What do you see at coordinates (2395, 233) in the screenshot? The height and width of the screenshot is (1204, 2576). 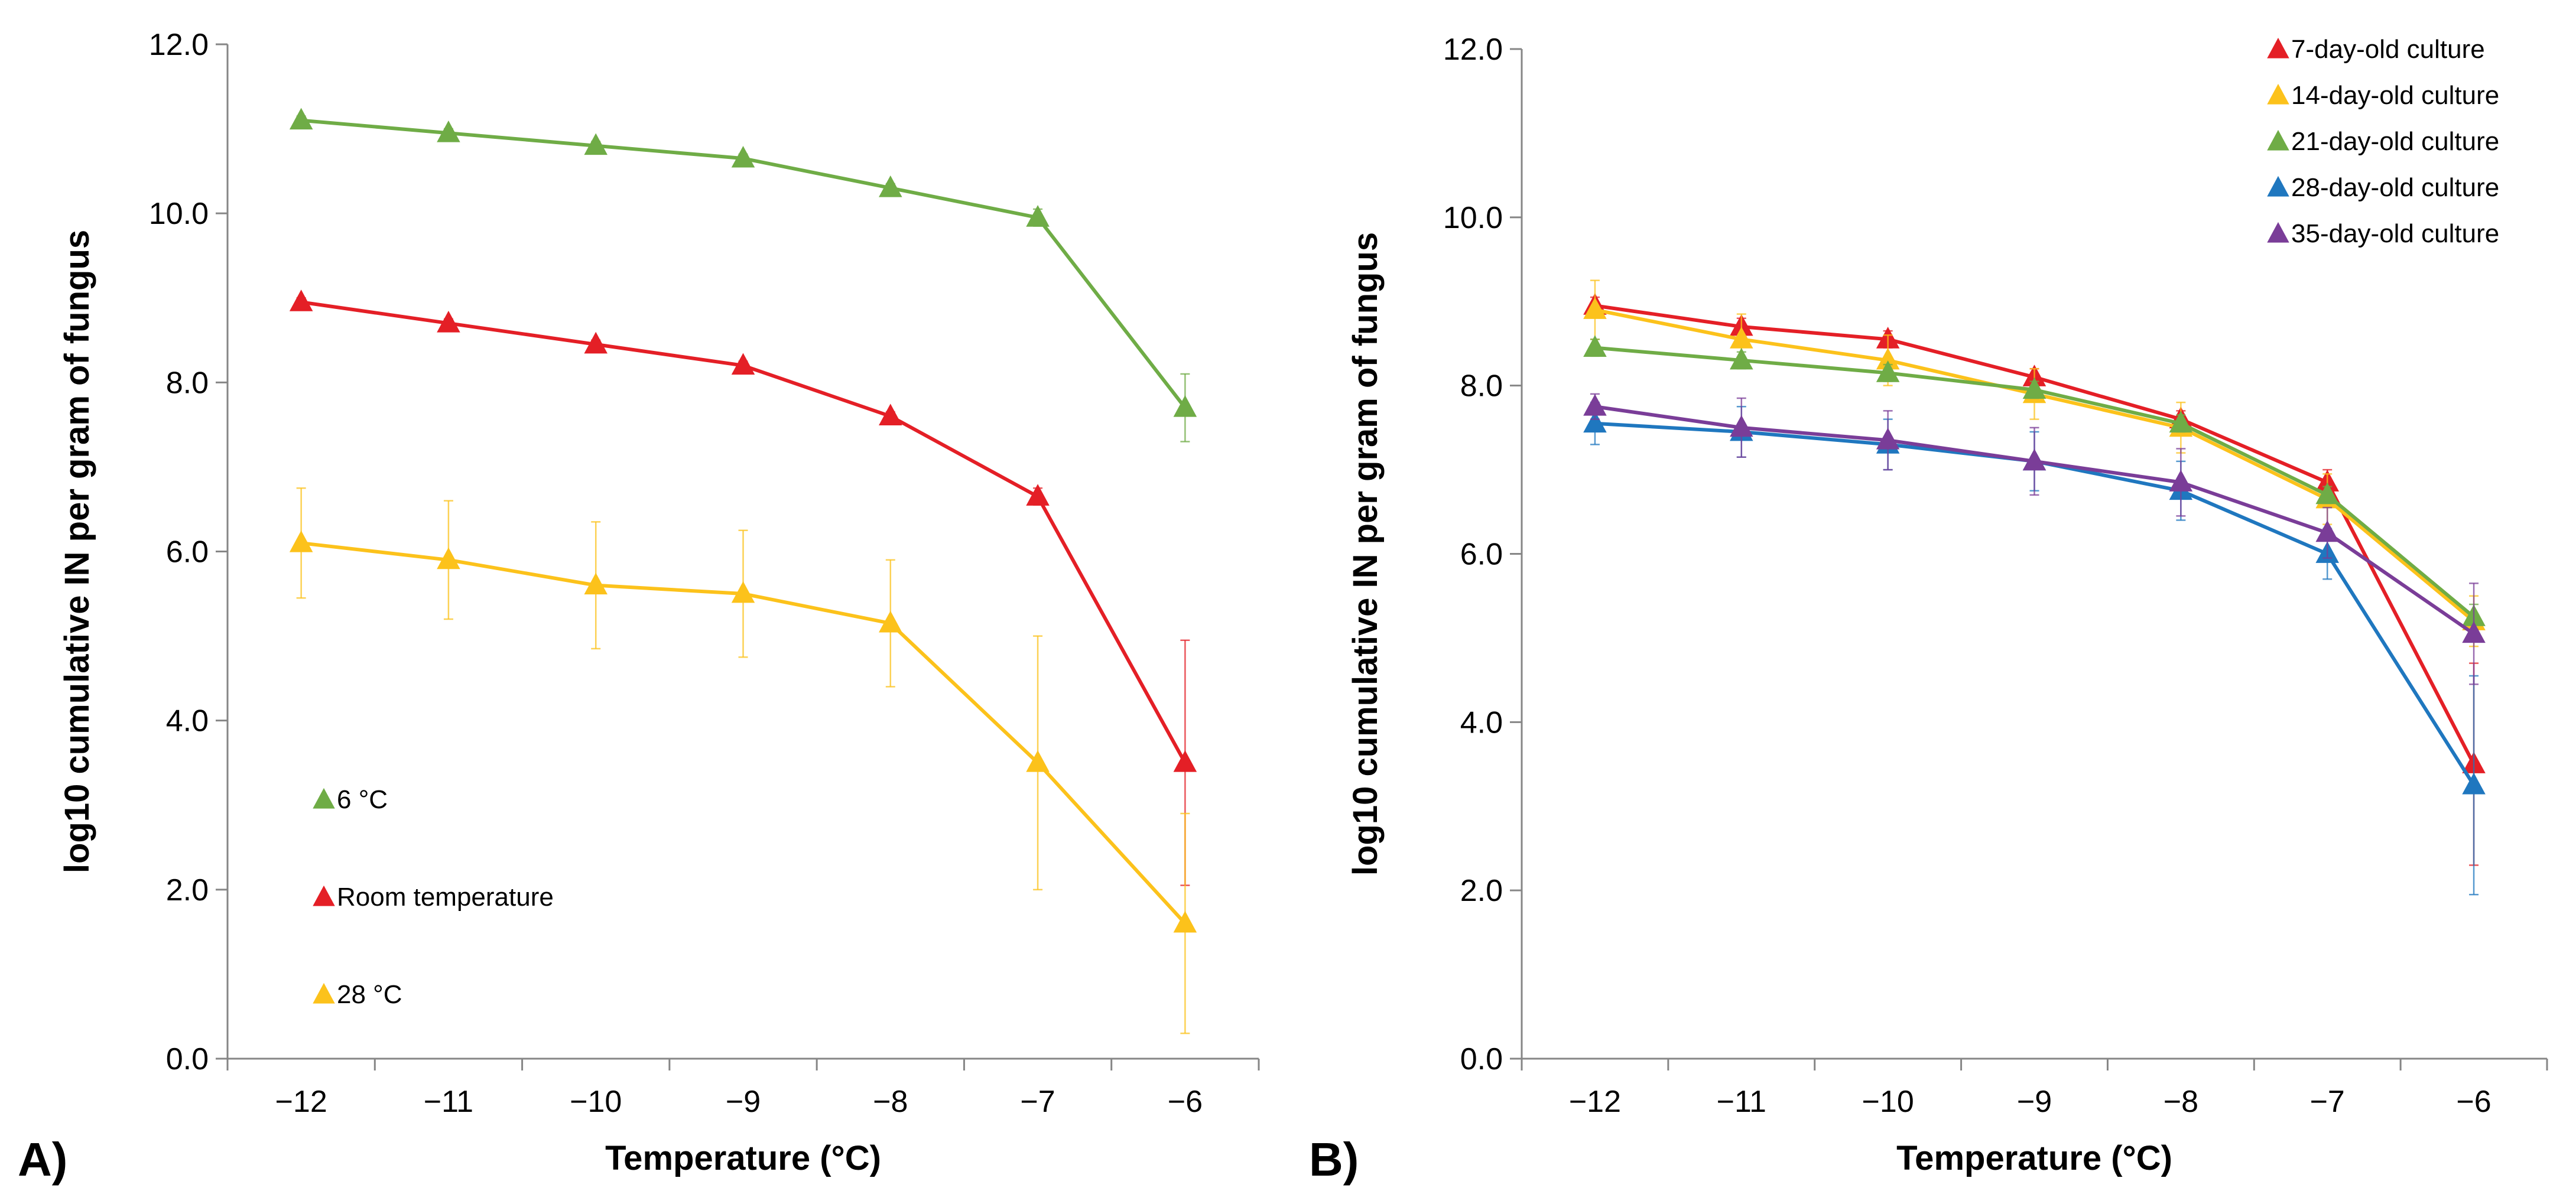 I see `legend-label: 35-day-old culture` at bounding box center [2395, 233].